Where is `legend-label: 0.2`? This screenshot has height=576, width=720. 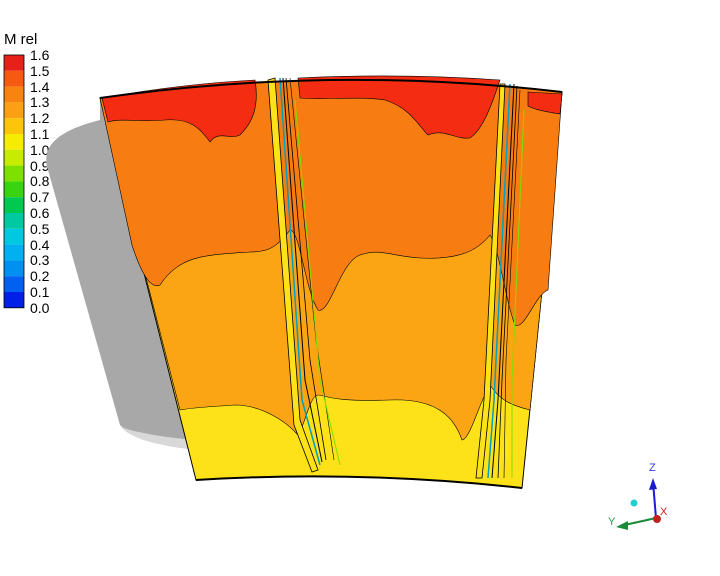 legend-label: 0.2 is located at coordinates (40, 276).